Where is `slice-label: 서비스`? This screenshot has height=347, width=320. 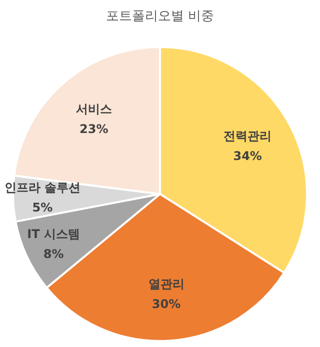 slice-label: 서비스 is located at coordinates (94, 109).